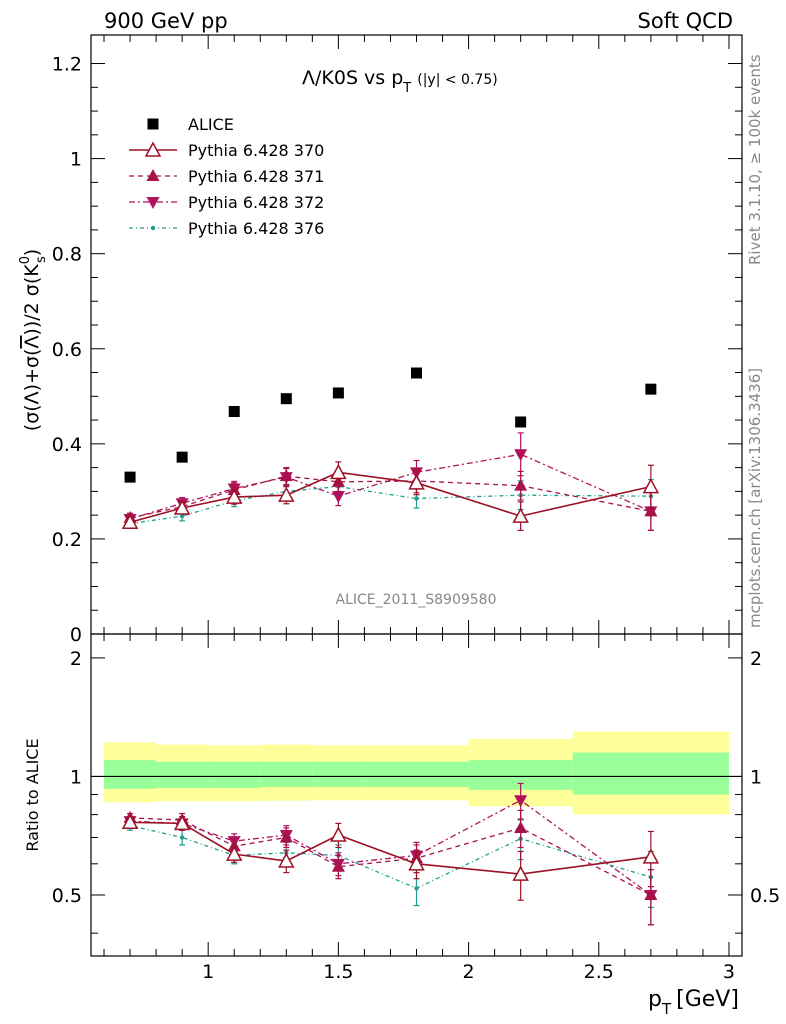  I want to click on energy-label: 900 GeV pp, so click(166, 21).